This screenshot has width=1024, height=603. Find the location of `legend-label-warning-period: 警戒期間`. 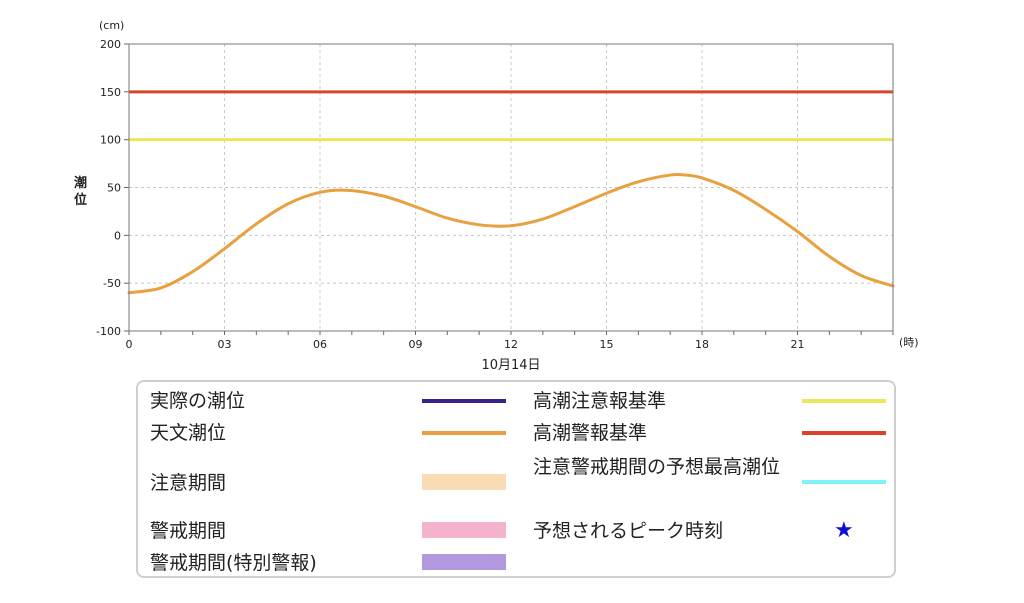

legend-label-warning-period: 警戒期間 is located at coordinates (188, 531).